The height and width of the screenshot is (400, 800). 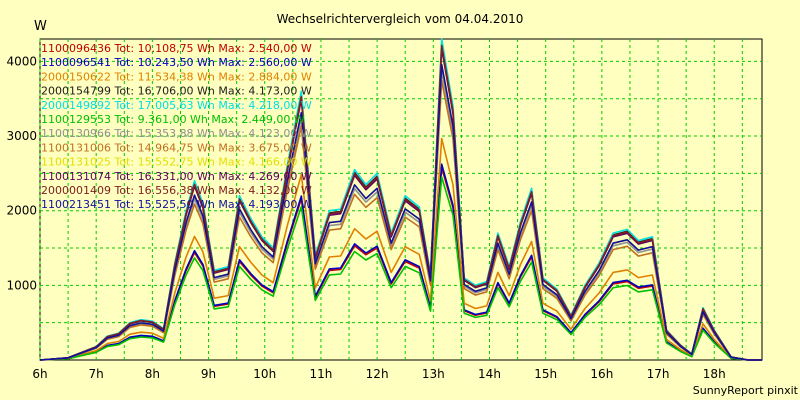 I want to click on y-tick-label: 3000, so click(x=21, y=136).